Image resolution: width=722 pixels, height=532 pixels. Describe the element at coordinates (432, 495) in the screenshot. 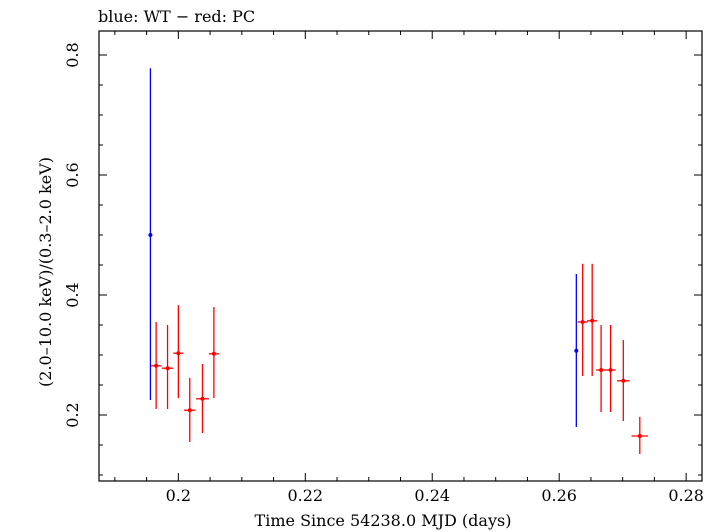

I see `x-tick-label: 0.24` at that location.